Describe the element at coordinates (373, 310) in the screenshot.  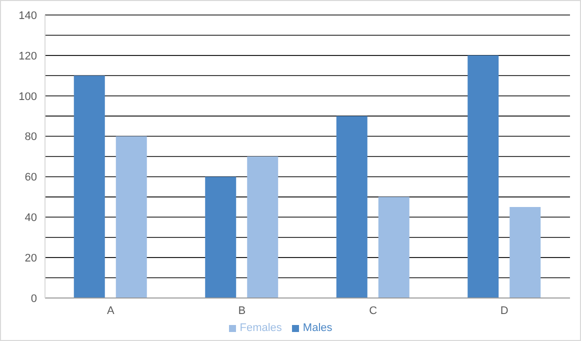
I see `x-tick-label: C` at that location.